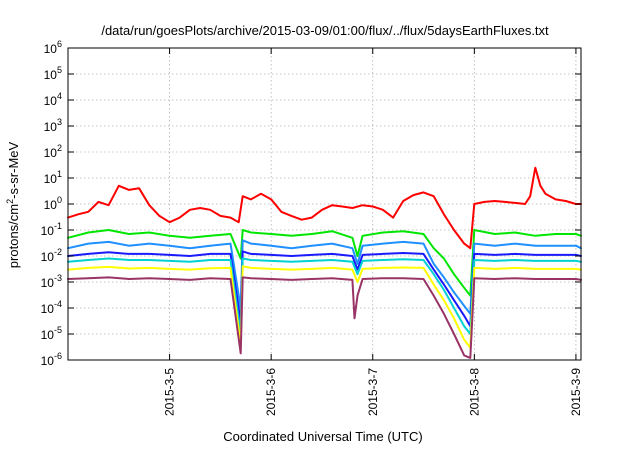  Describe the element at coordinates (59, 122) in the screenshot. I see `y-tick-label-exponent: 3` at that location.